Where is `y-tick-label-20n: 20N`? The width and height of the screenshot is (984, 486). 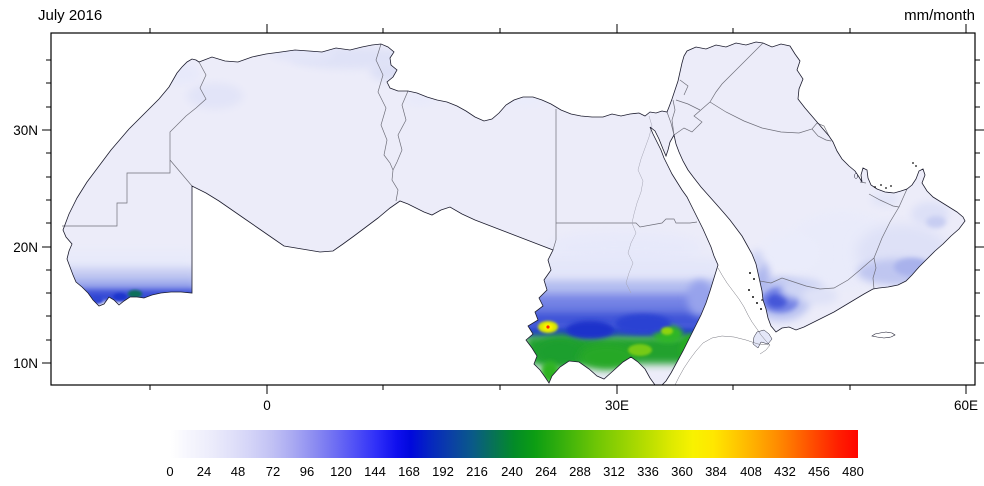
y-tick-label-20n: 20N is located at coordinates (25, 247).